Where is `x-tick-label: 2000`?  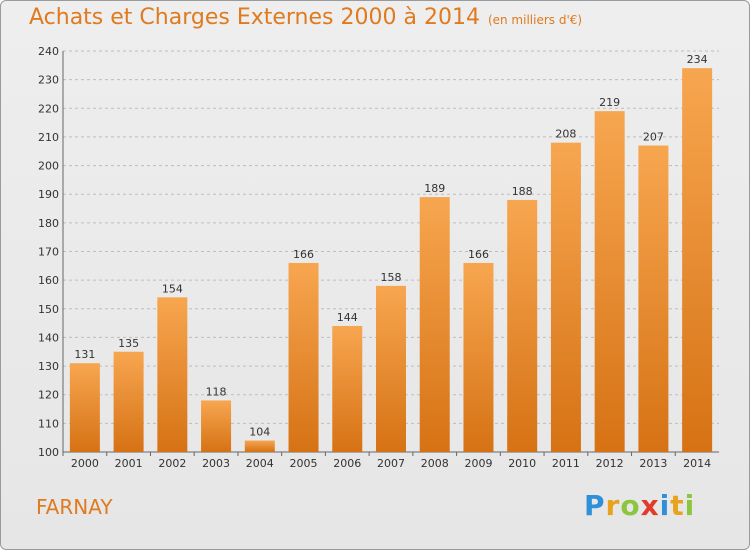 x-tick-label: 2000 is located at coordinates (85, 463).